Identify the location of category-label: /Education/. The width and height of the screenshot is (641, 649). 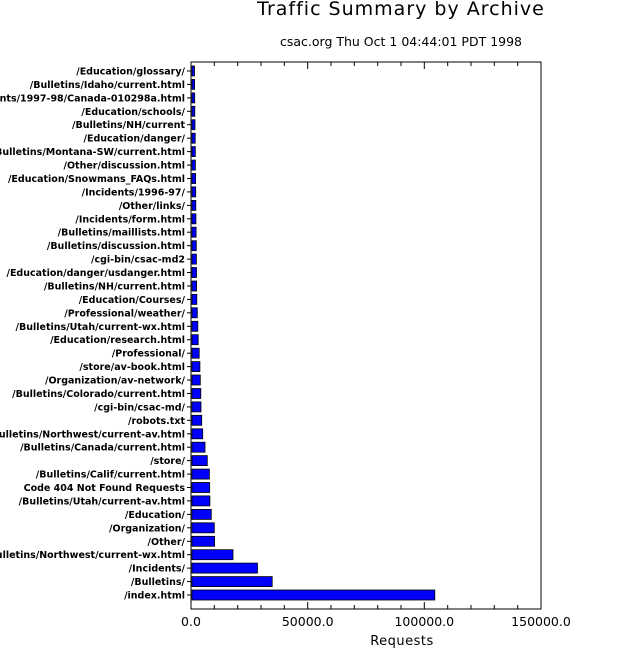
(155, 515).